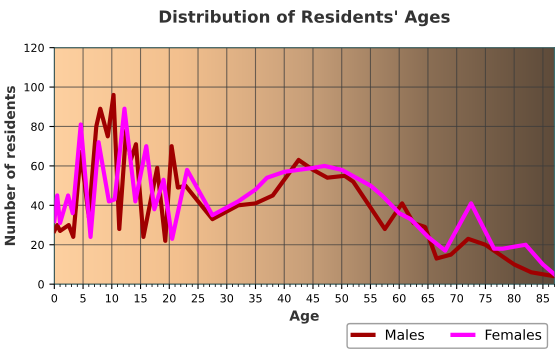 Image resolution: width=560 pixels, height=353 pixels. Describe the element at coordinates (305, 18) in the screenshot. I see `chart-title: Distribution of Residents' Ages` at that location.